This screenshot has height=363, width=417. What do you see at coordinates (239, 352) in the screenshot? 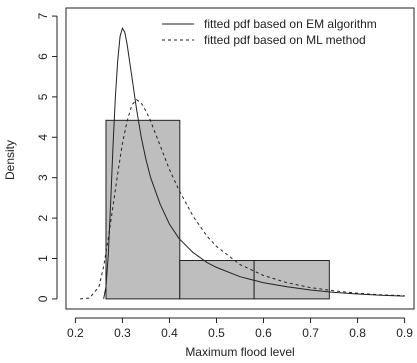
I see `x-axis-label: Maximum flood level` at bounding box center [239, 352].